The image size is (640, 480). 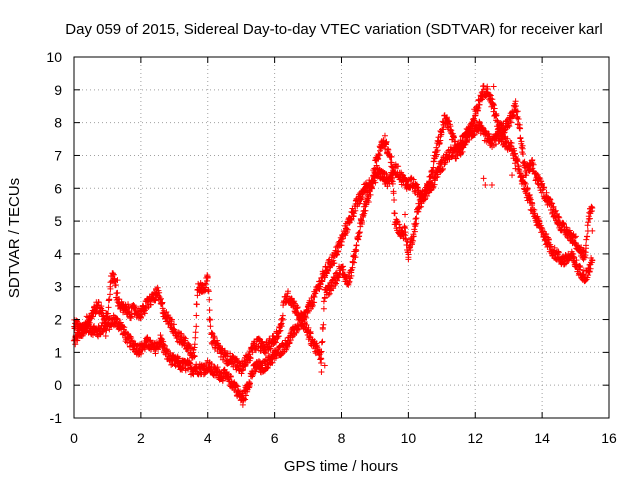 What do you see at coordinates (58, 385) in the screenshot?
I see `y-tick-label: 0` at bounding box center [58, 385].